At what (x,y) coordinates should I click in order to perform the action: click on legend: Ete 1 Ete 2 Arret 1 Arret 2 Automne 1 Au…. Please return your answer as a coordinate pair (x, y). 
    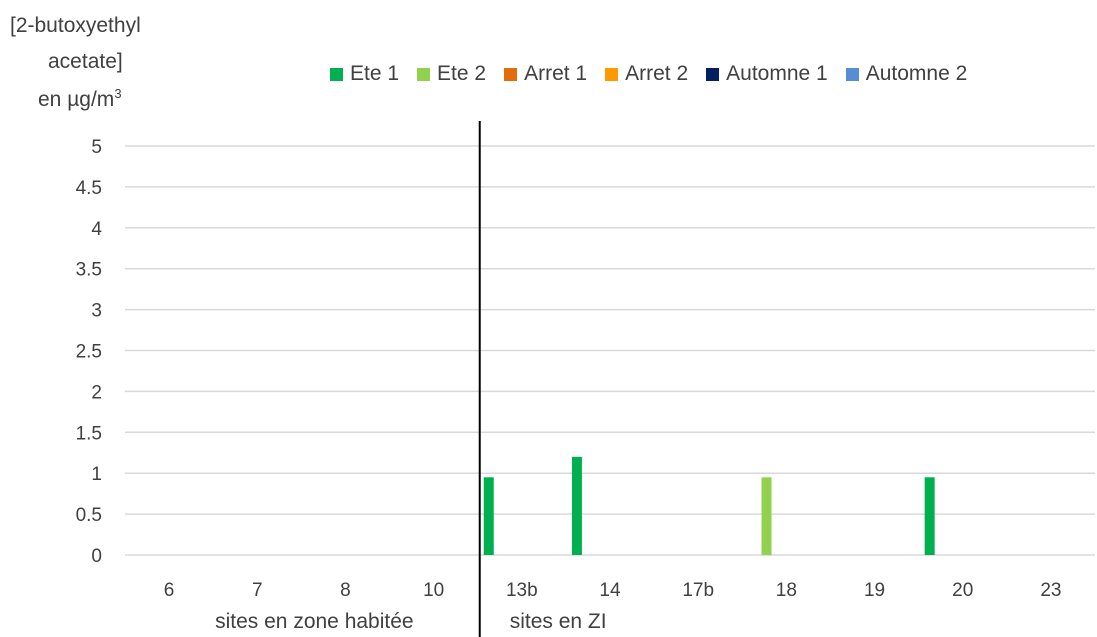
    Looking at the image, I should click on (648, 74).